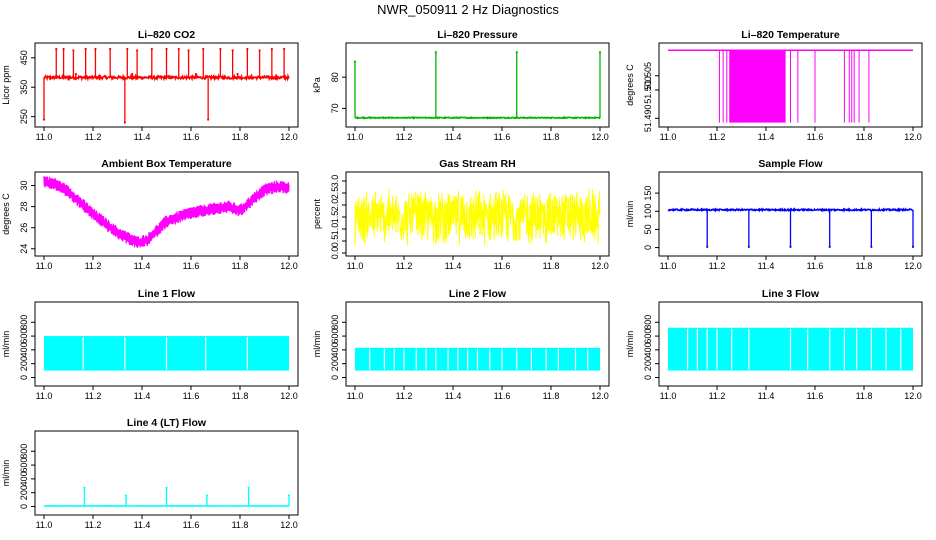  Describe the element at coordinates (93, 137) in the screenshot. I see `x-tick-label-co2-1: 11.2` at that location.